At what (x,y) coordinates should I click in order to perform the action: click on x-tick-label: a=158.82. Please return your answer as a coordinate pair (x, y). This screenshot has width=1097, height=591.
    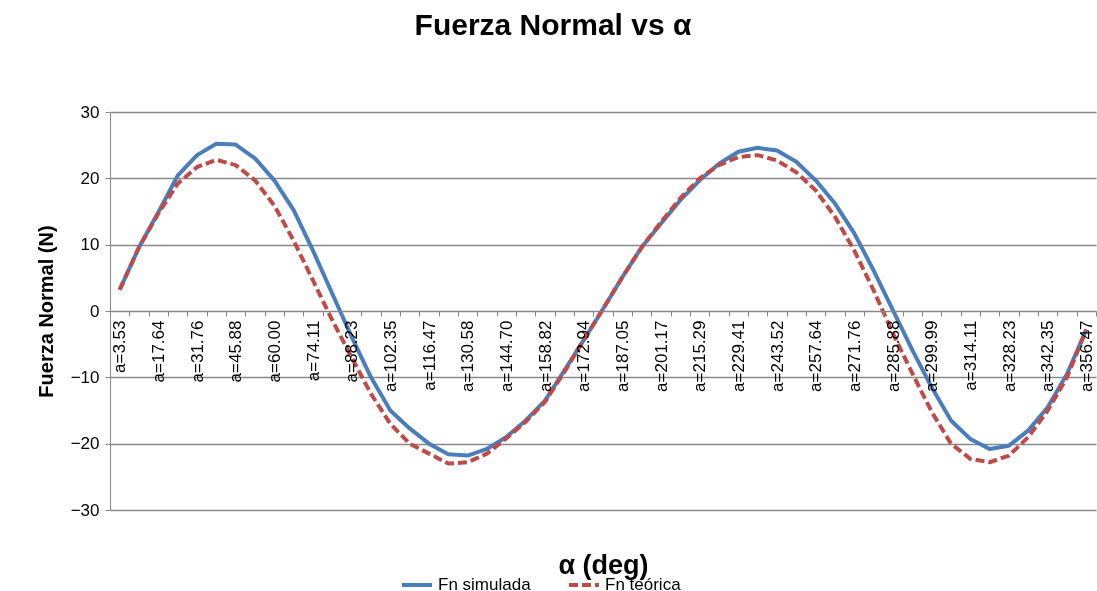
    Looking at the image, I should click on (545, 356).